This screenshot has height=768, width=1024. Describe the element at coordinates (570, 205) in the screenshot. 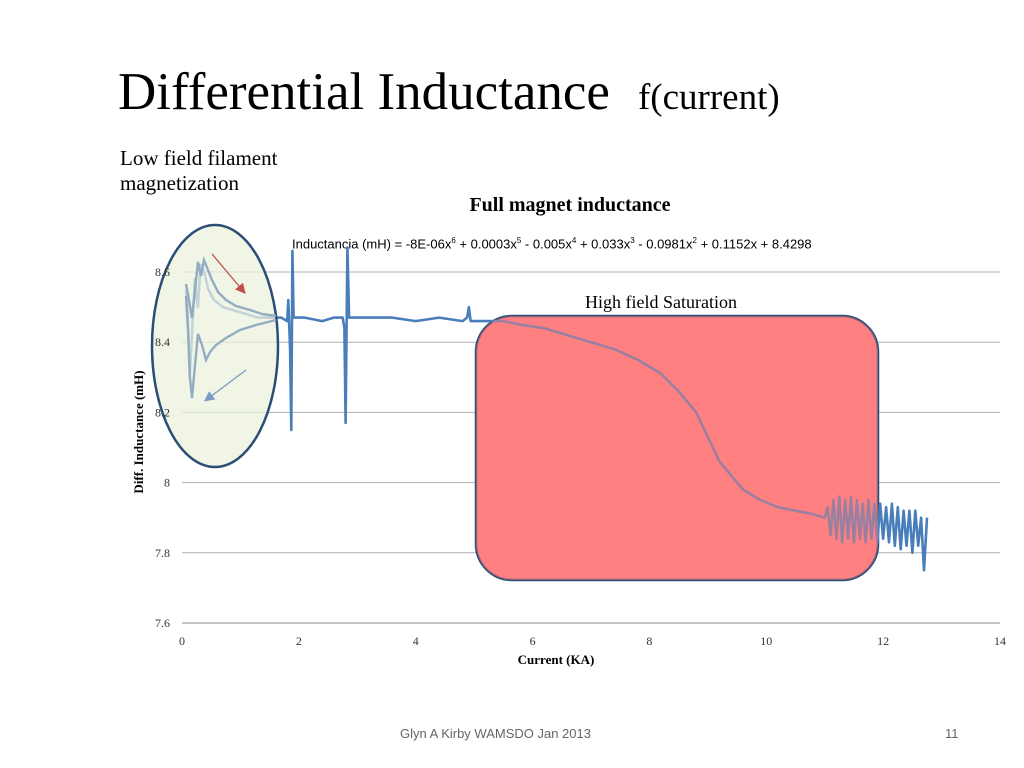

I see `chart-title: Full magnet inductance` at that location.